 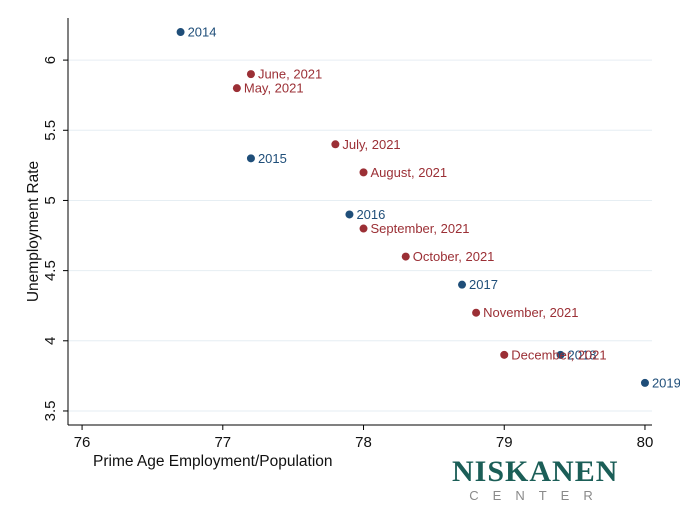 What do you see at coordinates (530, 312) in the screenshot?
I see `data-point-label: November, 2021` at bounding box center [530, 312].